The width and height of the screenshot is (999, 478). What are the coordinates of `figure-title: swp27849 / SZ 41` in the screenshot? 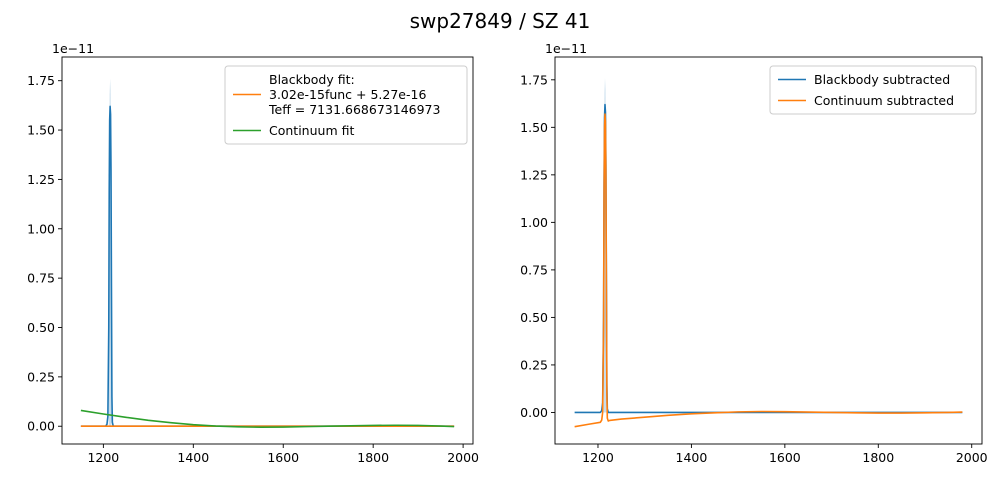 It's located at (500, 21).